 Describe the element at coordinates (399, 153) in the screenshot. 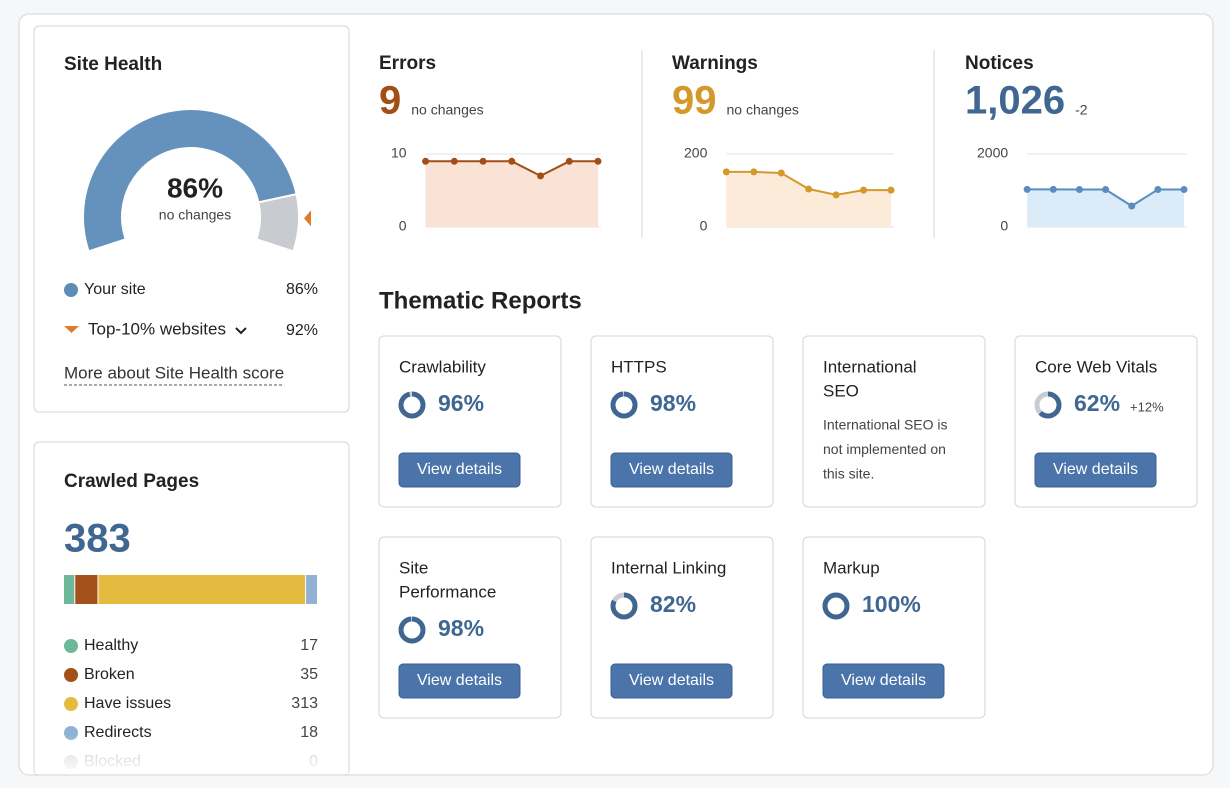

I see `y-tick-label: 10` at that location.